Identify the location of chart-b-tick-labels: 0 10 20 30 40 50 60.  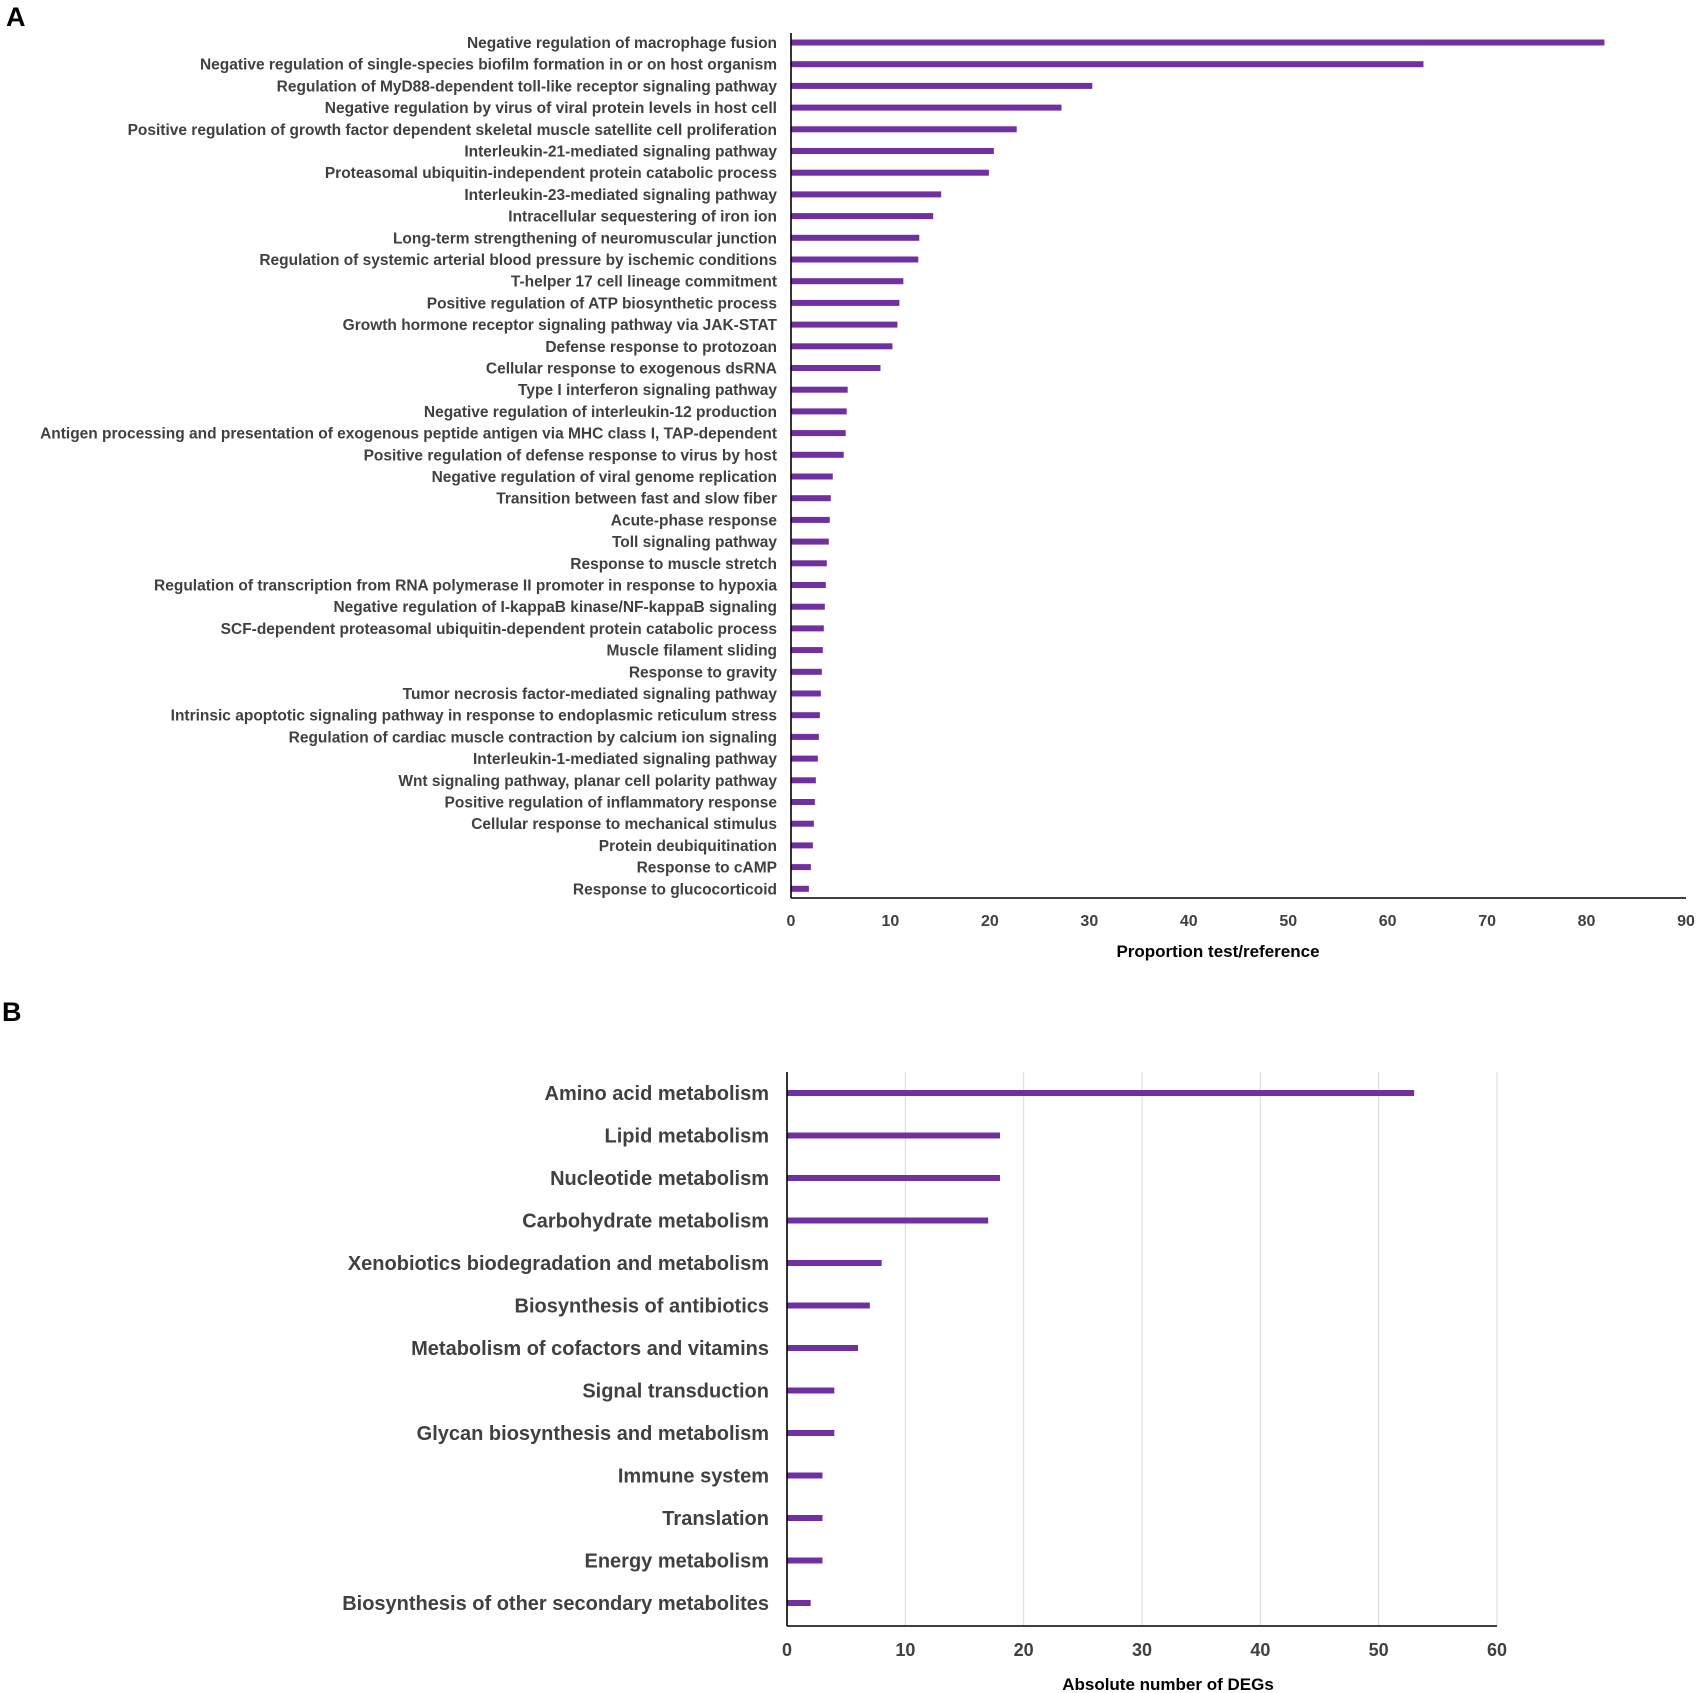
(1144, 1650).